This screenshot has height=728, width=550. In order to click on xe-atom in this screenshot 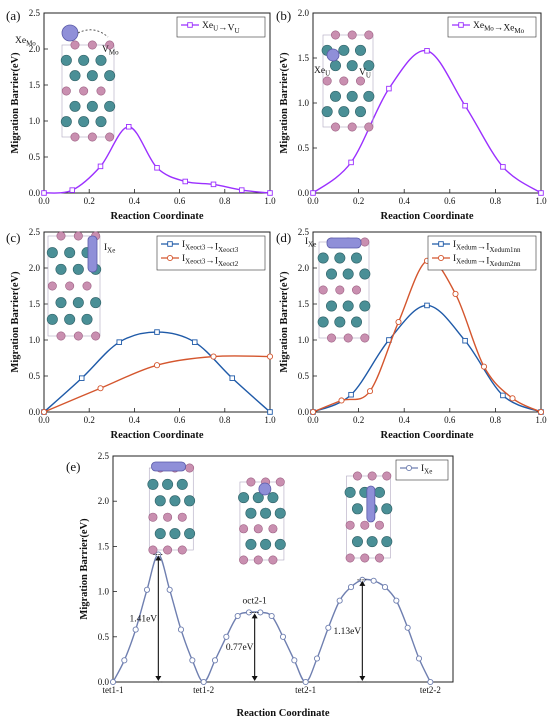, I will do `click(333, 55)`.